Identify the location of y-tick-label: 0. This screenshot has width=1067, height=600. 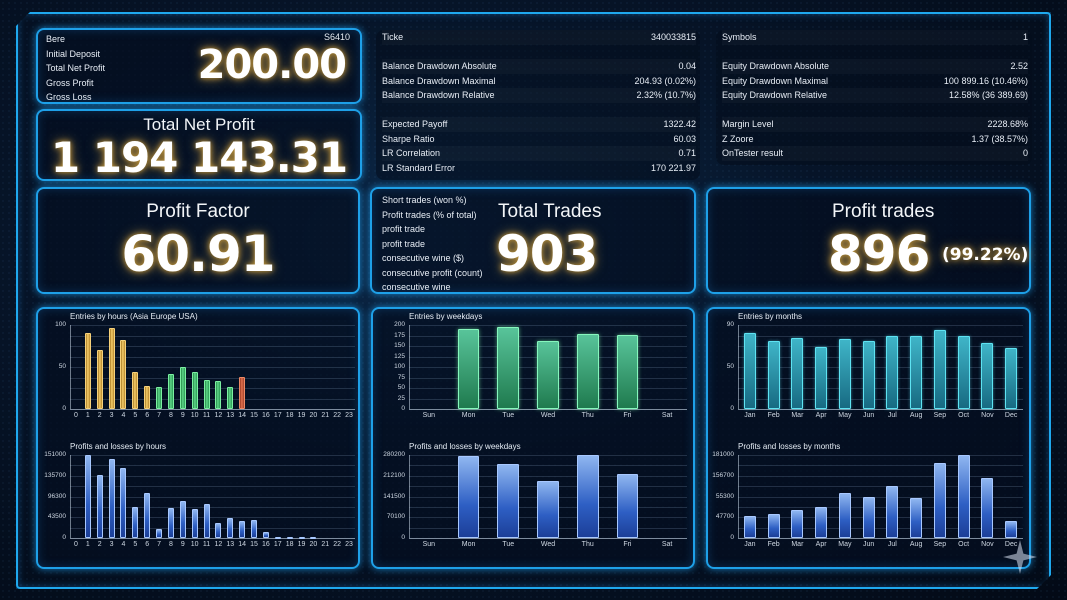
(64, 537).